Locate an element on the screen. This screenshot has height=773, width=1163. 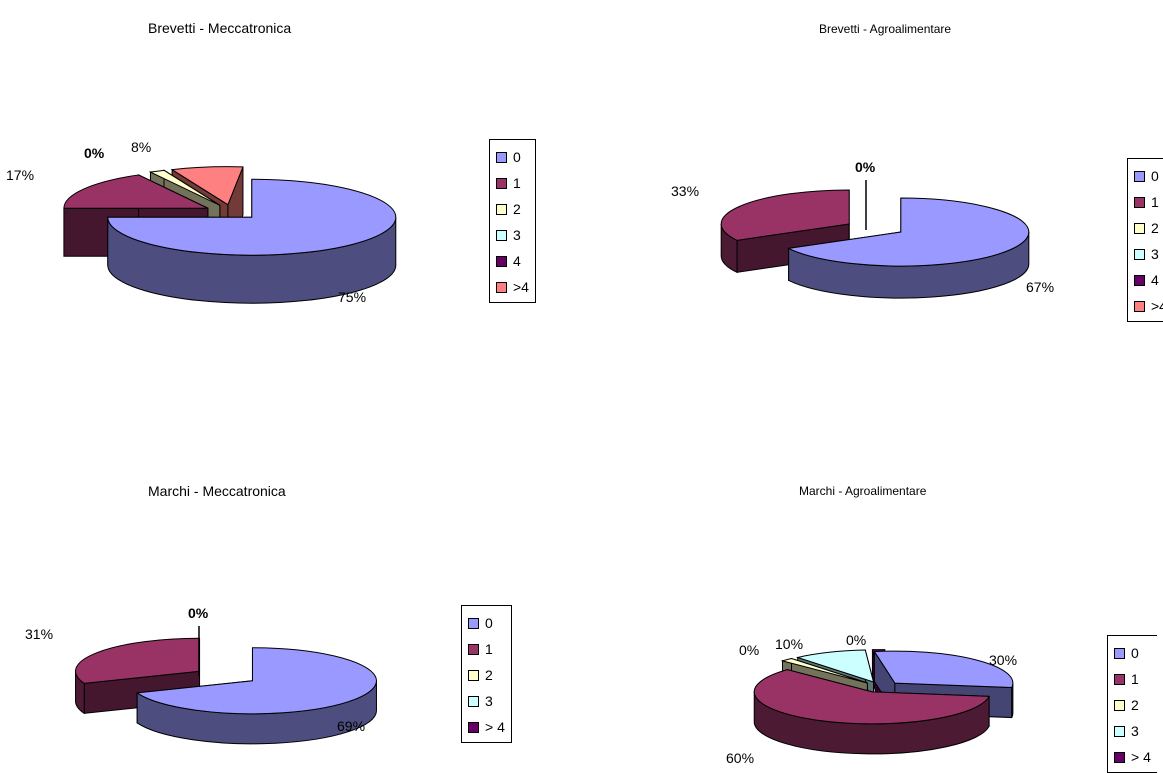
data-label: 69% is located at coordinates (351, 726).